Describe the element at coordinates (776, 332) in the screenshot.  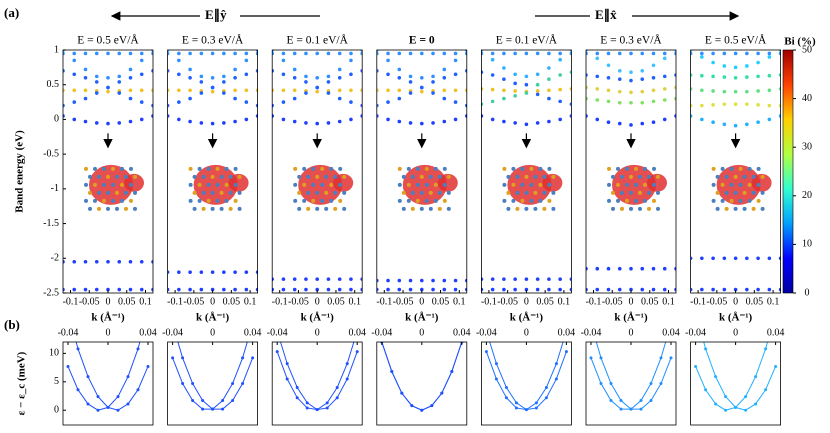
I see `x-tick-label: 0.04` at that location.